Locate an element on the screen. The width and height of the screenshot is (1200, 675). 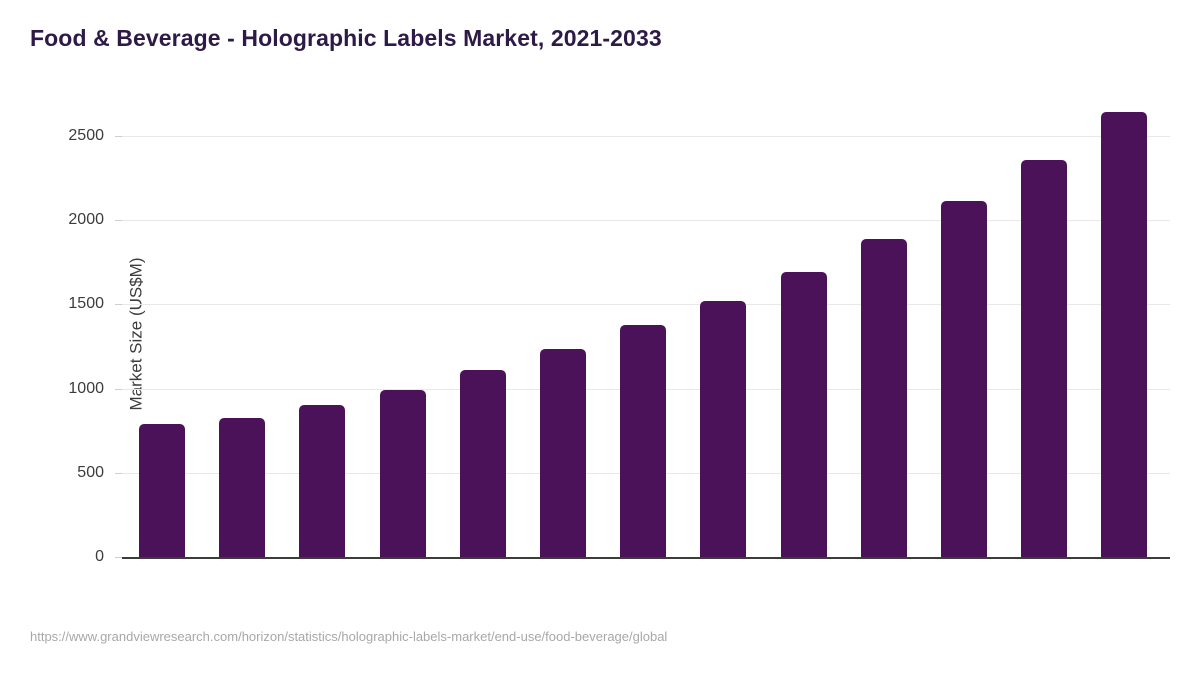
x-axis-line is located at coordinates (646, 558).